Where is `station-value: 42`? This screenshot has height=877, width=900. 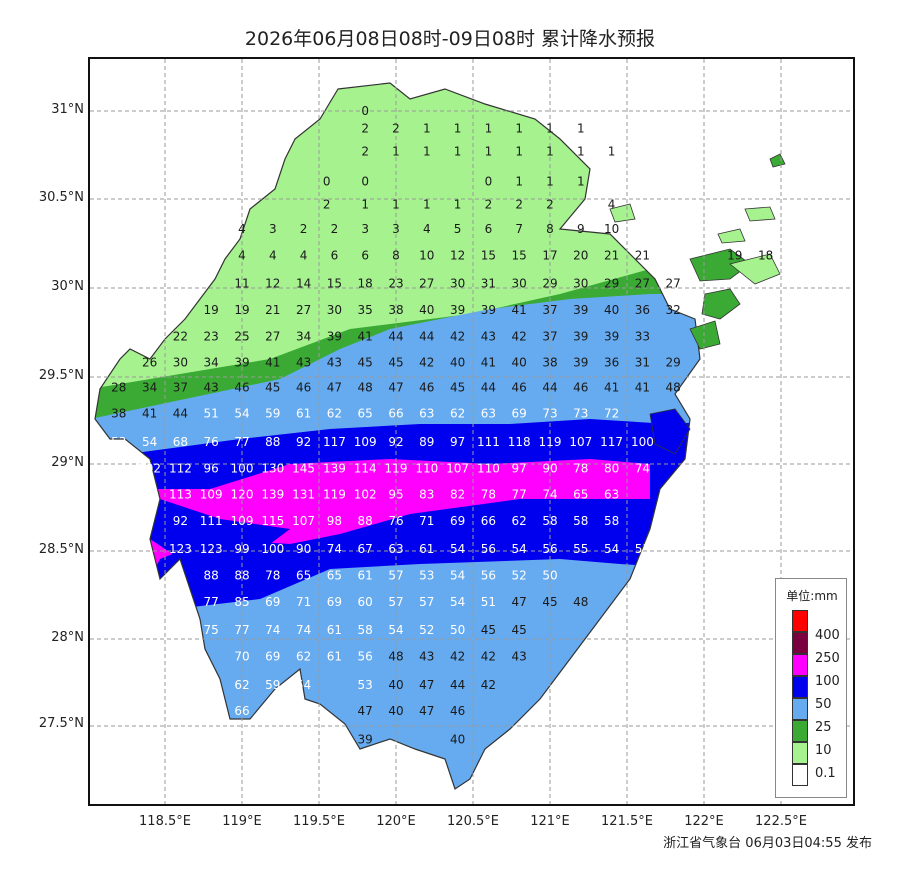
station-value: 42 is located at coordinates (457, 336).